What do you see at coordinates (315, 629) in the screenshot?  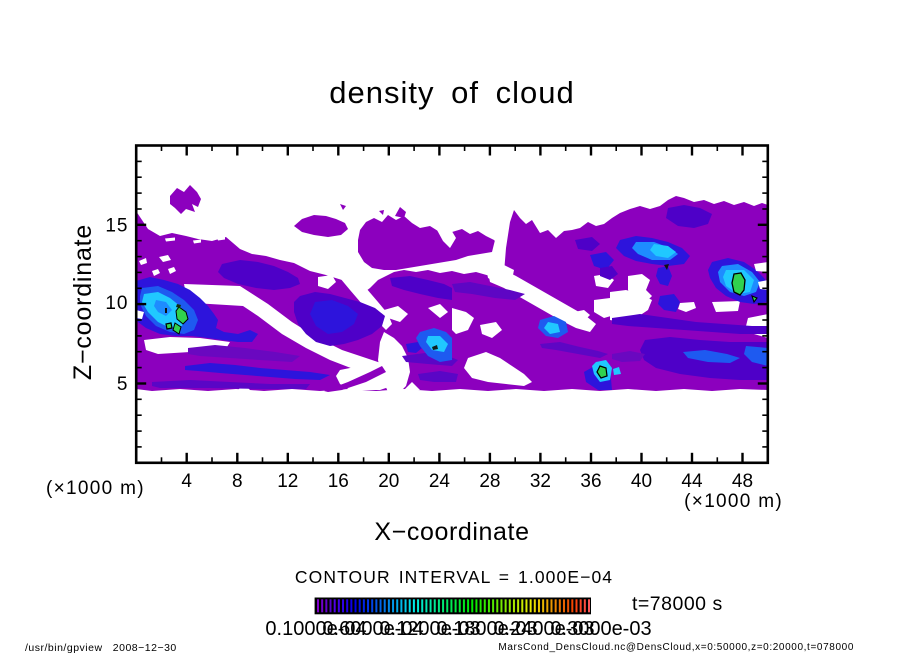 I see `svg-text: 0.1000e-04` at bounding box center [315, 629].